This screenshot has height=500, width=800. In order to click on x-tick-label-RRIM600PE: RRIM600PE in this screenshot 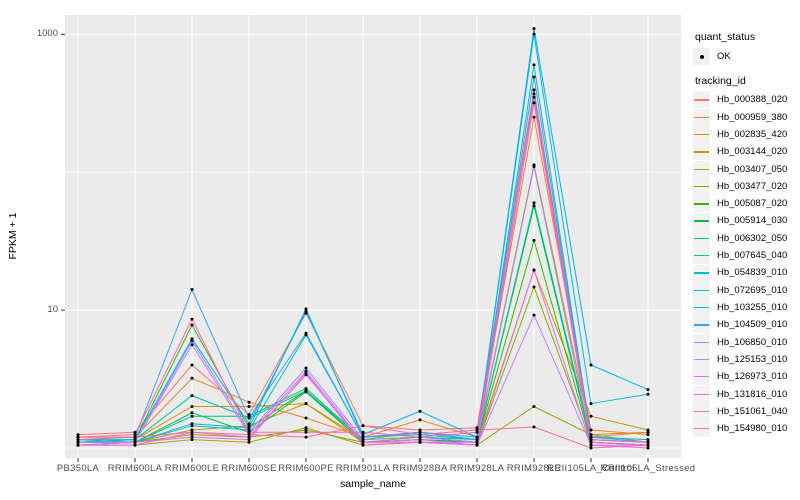, I will do `click(306, 468)`.